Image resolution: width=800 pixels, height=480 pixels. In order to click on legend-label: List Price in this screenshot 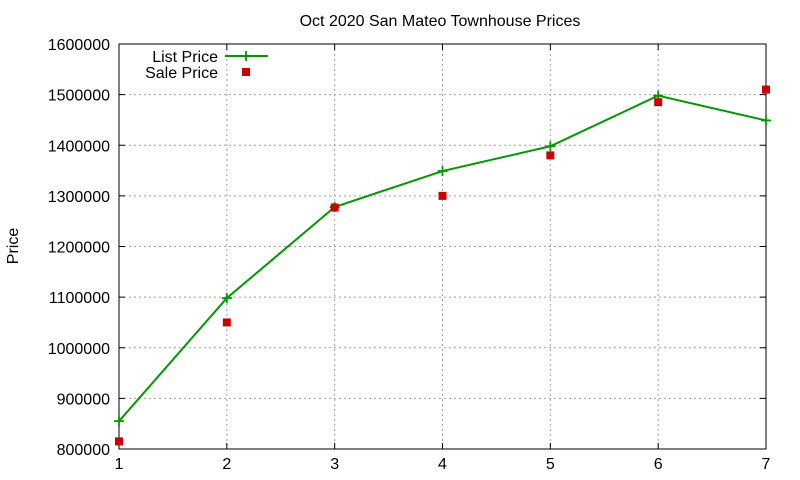, I will do `click(185, 57)`.